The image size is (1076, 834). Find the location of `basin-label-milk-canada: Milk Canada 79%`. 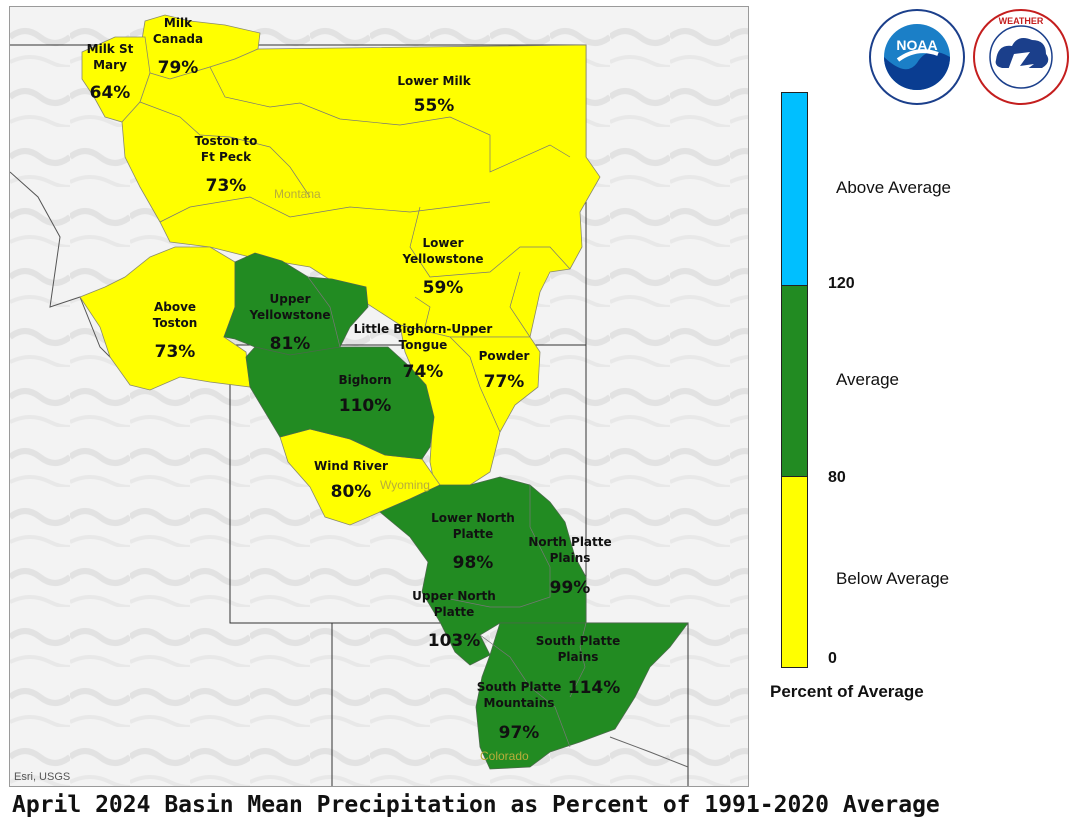

basin-label-milk-canada: Milk Canada 79% is located at coordinates (178, 47).